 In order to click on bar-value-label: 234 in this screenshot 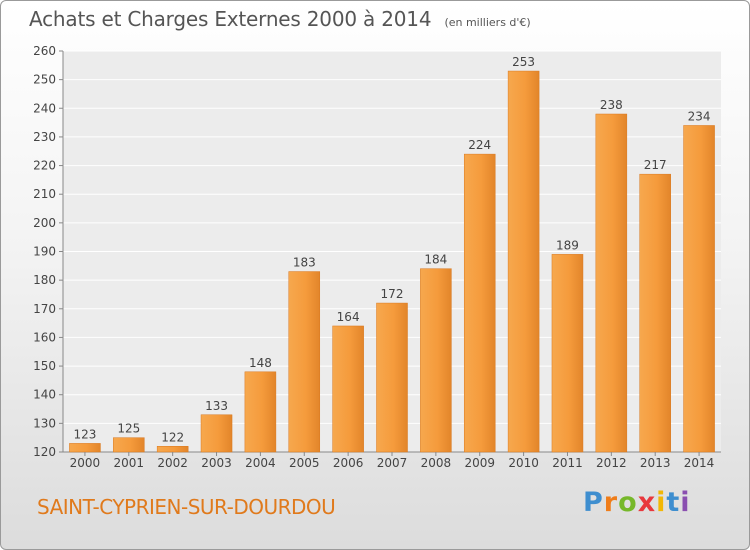, I will do `click(699, 116)`.